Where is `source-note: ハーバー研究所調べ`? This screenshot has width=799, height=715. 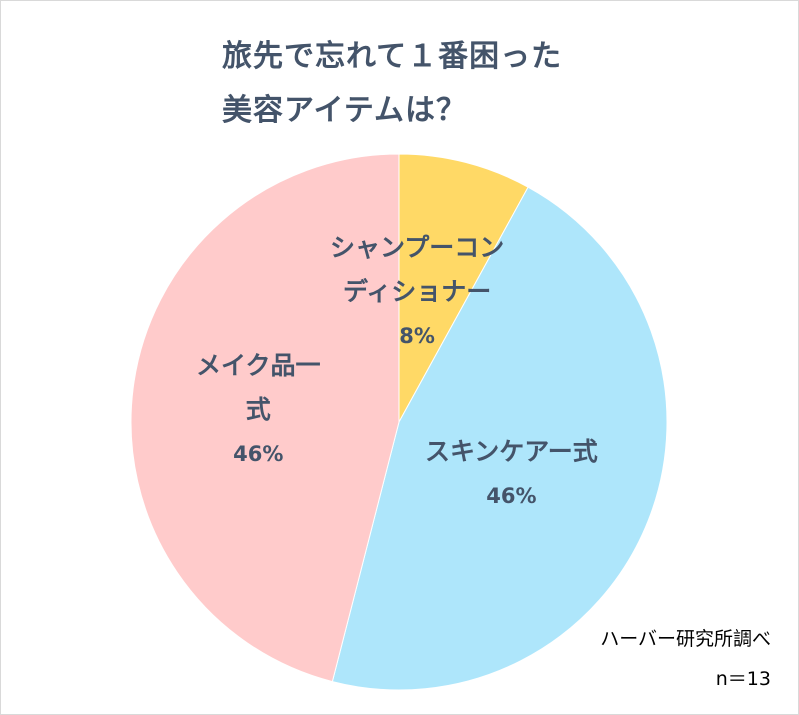
source-note: ハーバー研究所調べ is located at coordinates (685, 639).